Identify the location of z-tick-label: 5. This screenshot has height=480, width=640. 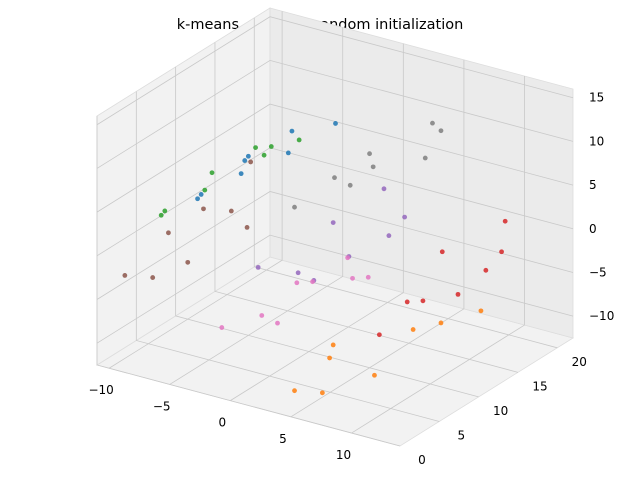
(593, 185).